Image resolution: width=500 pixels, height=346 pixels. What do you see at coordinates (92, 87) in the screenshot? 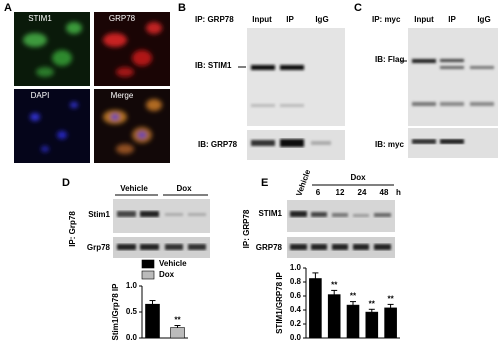
I see `micrographs` at bounding box center [92, 87].